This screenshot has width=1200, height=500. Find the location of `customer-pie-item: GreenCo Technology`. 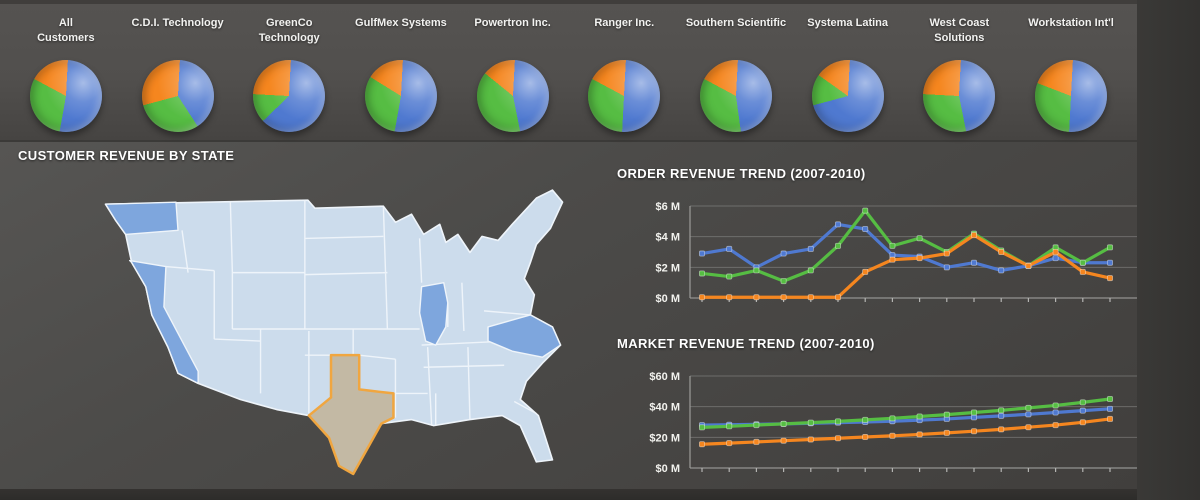

customer-pie-item: GreenCo Technology is located at coordinates (289, 71).